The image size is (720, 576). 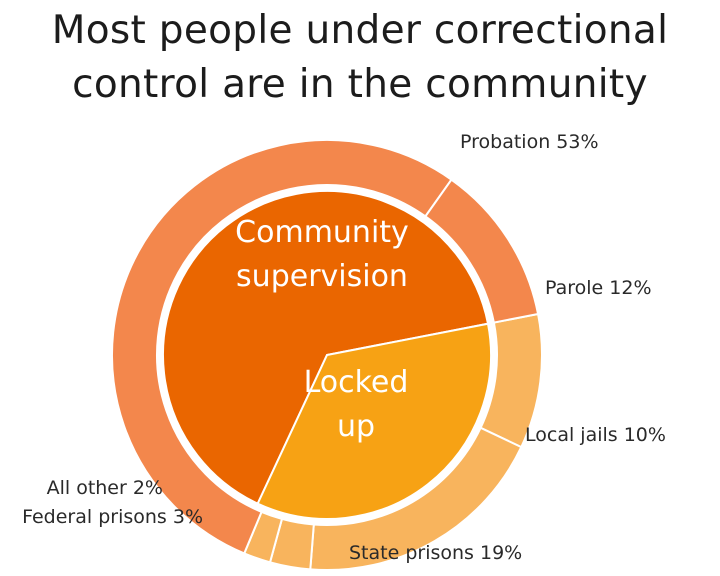 I want to click on inner-label-locked-up-line-1: Locked, so click(x=356, y=382).